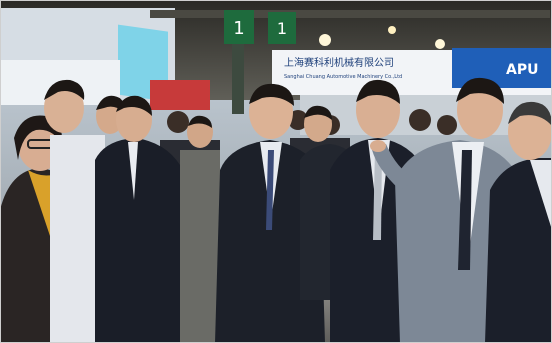 The width and height of the screenshot is (552, 343). I want to click on sign-pole, so click(238, 79).